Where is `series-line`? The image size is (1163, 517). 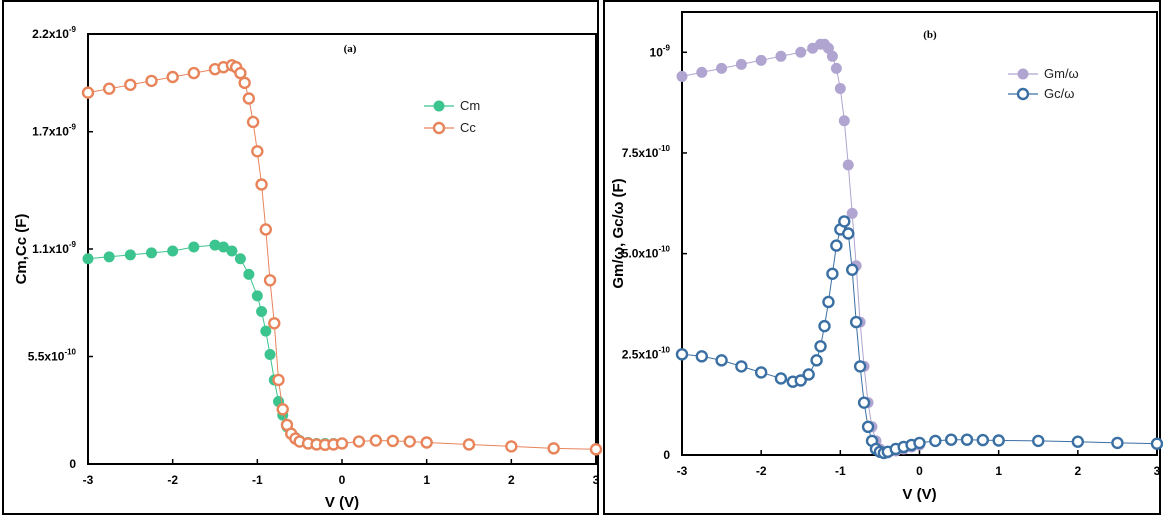
series-line is located at coordinates (214, 344).